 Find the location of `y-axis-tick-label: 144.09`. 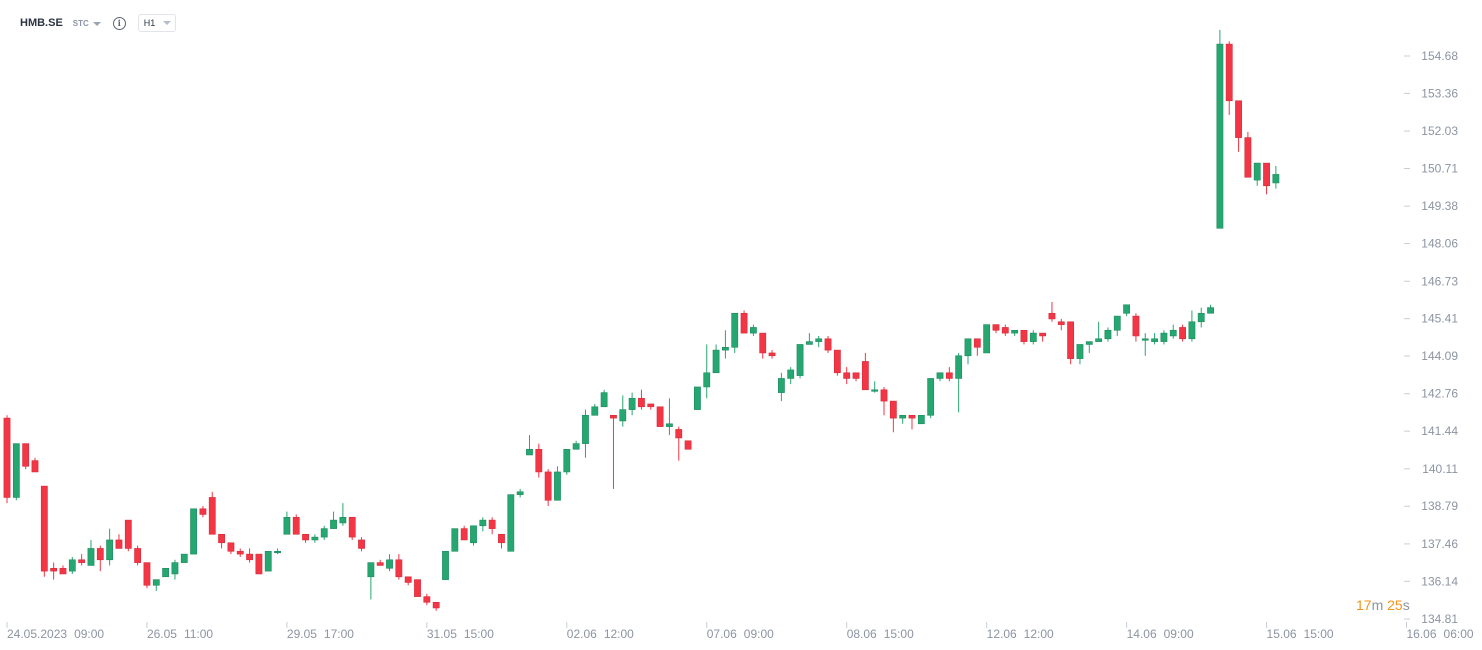

y-axis-tick-label: 144.09 is located at coordinates (1439, 356).